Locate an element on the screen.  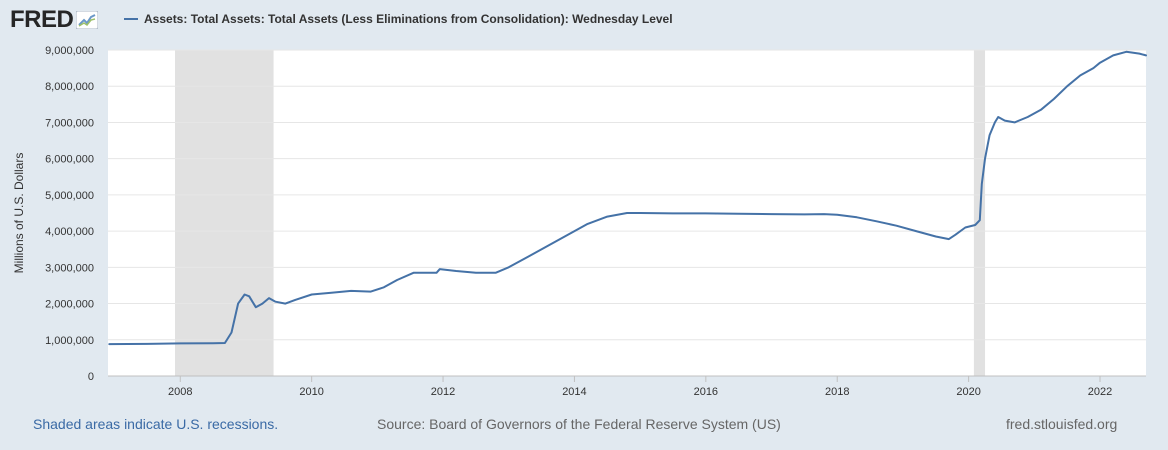
y-axis-label: Millions of U.S. Dollars is located at coordinates (19, 213).